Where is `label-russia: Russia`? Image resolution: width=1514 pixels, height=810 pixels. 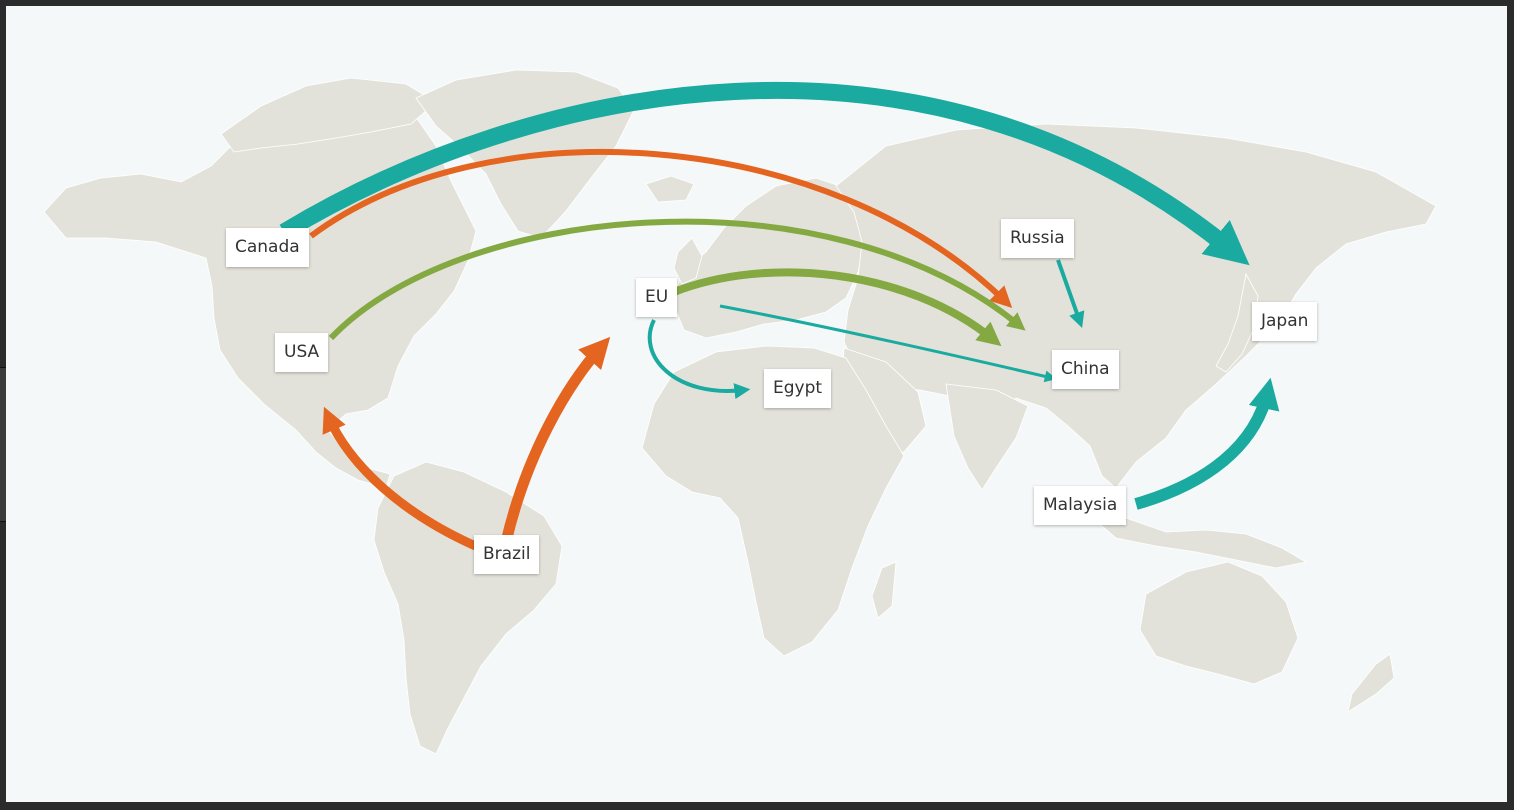 label-russia: Russia is located at coordinates (1037, 238).